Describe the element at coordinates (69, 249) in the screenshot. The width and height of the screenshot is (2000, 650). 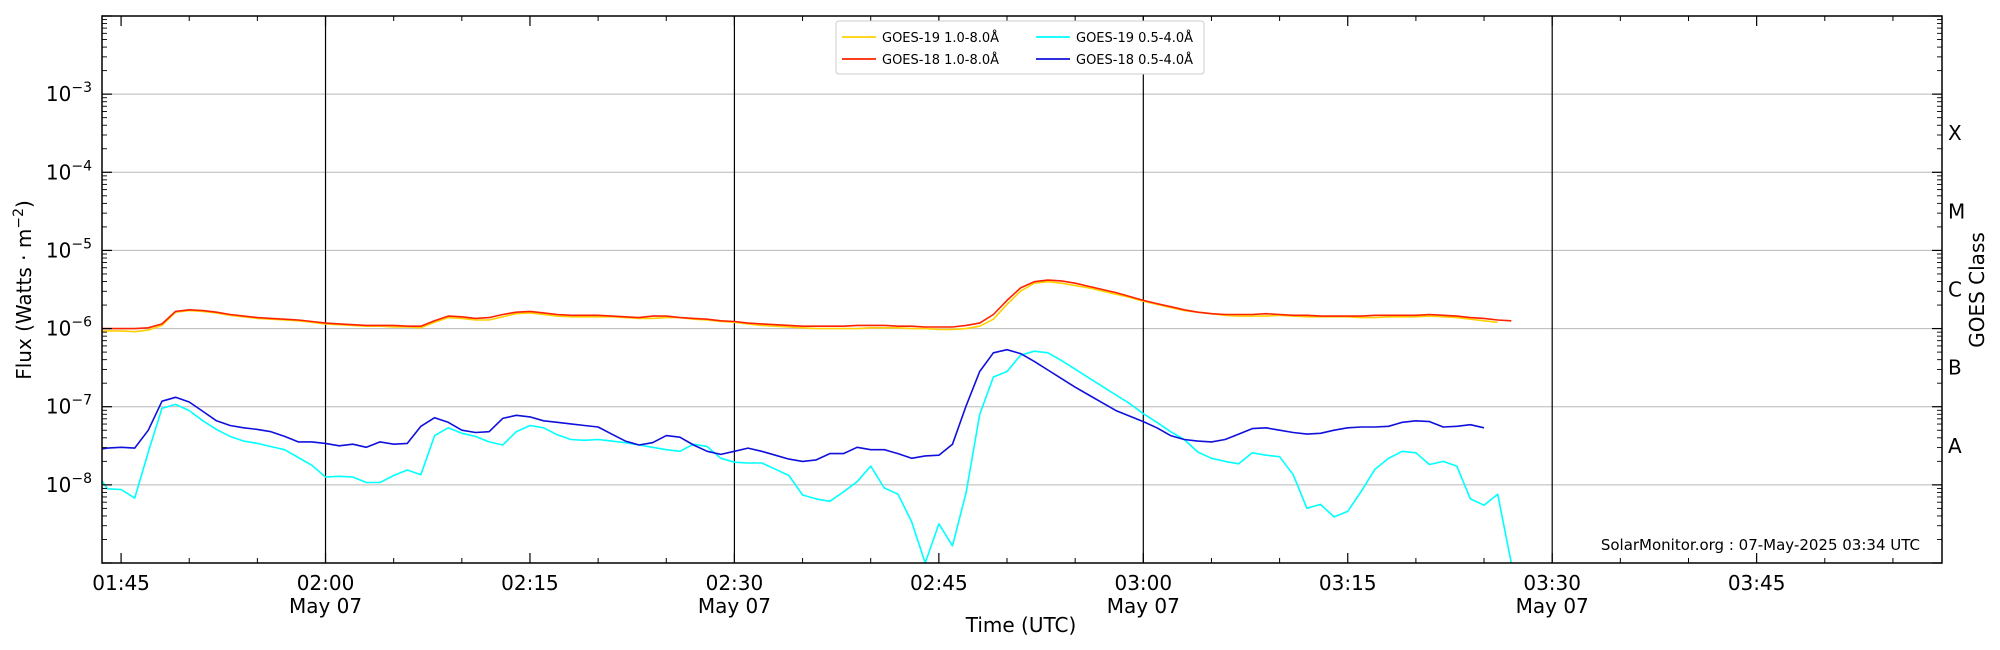
I see `y-tick-label: 10⁻⁵` at that location.